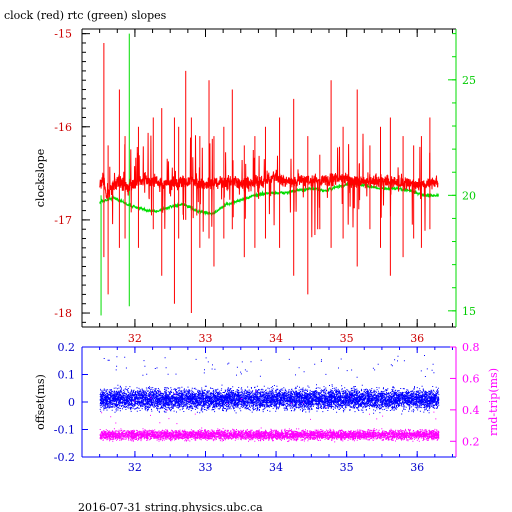 The height and width of the screenshot is (512, 512). Describe the element at coordinates (64, 430) in the screenshot. I see `bottom-y-tick-label: -0.1` at that location.